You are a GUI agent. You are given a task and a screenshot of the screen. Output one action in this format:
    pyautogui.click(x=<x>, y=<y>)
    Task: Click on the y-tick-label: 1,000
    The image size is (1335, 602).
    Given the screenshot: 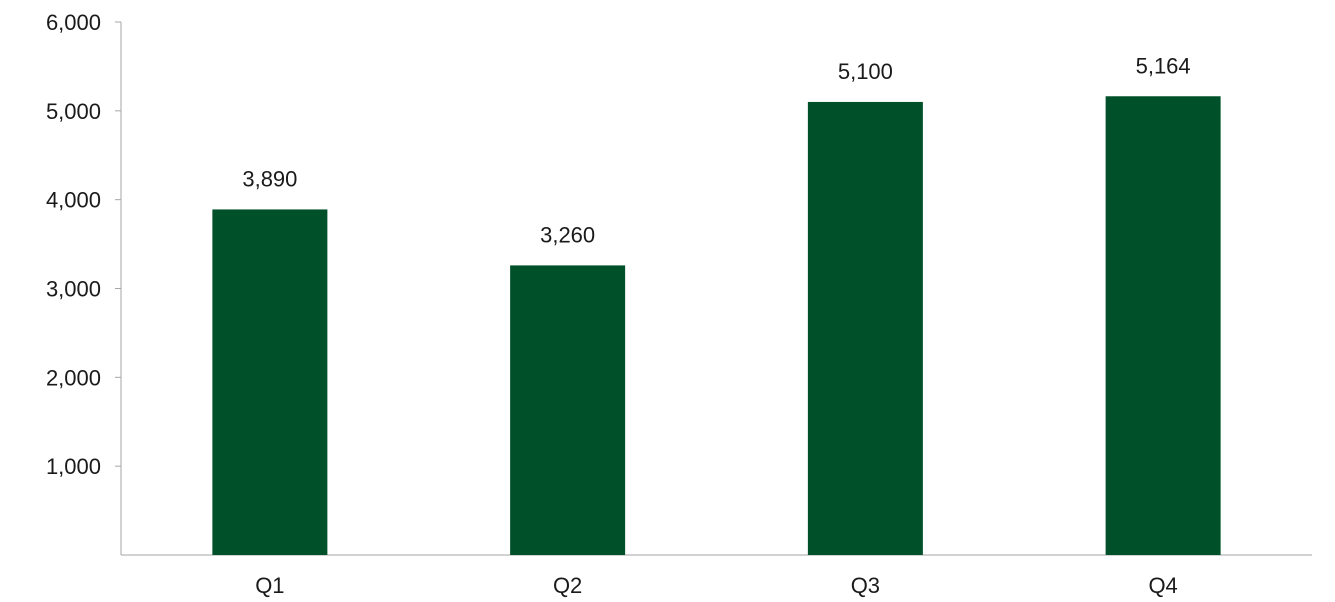 What is the action you would take?
    pyautogui.click(x=73, y=466)
    